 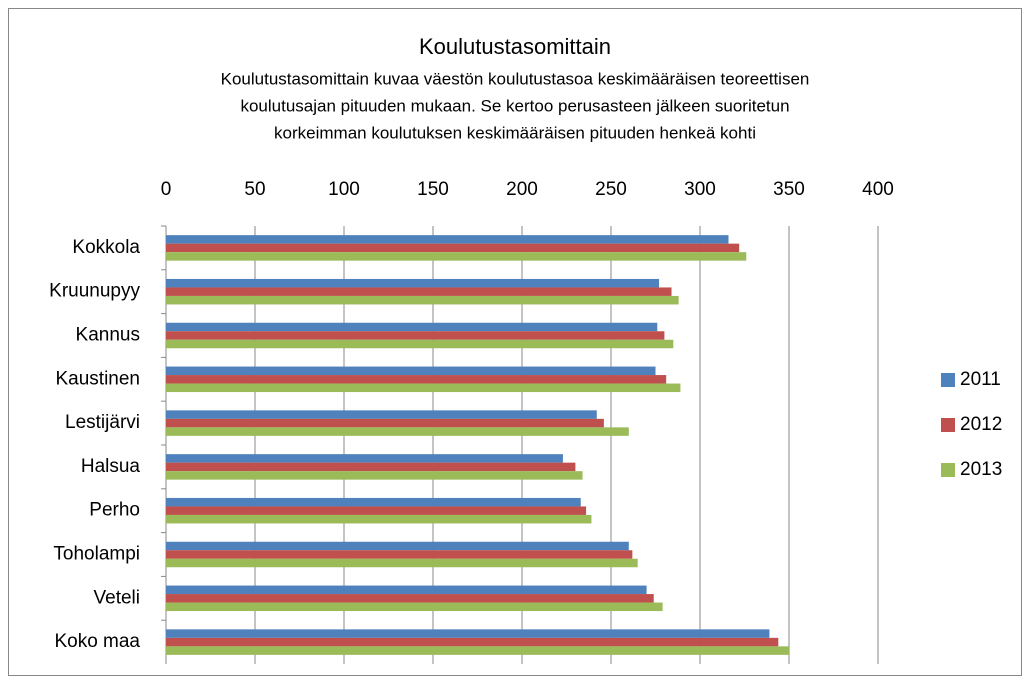 I want to click on x-tick-label: 150, so click(x=433, y=189).